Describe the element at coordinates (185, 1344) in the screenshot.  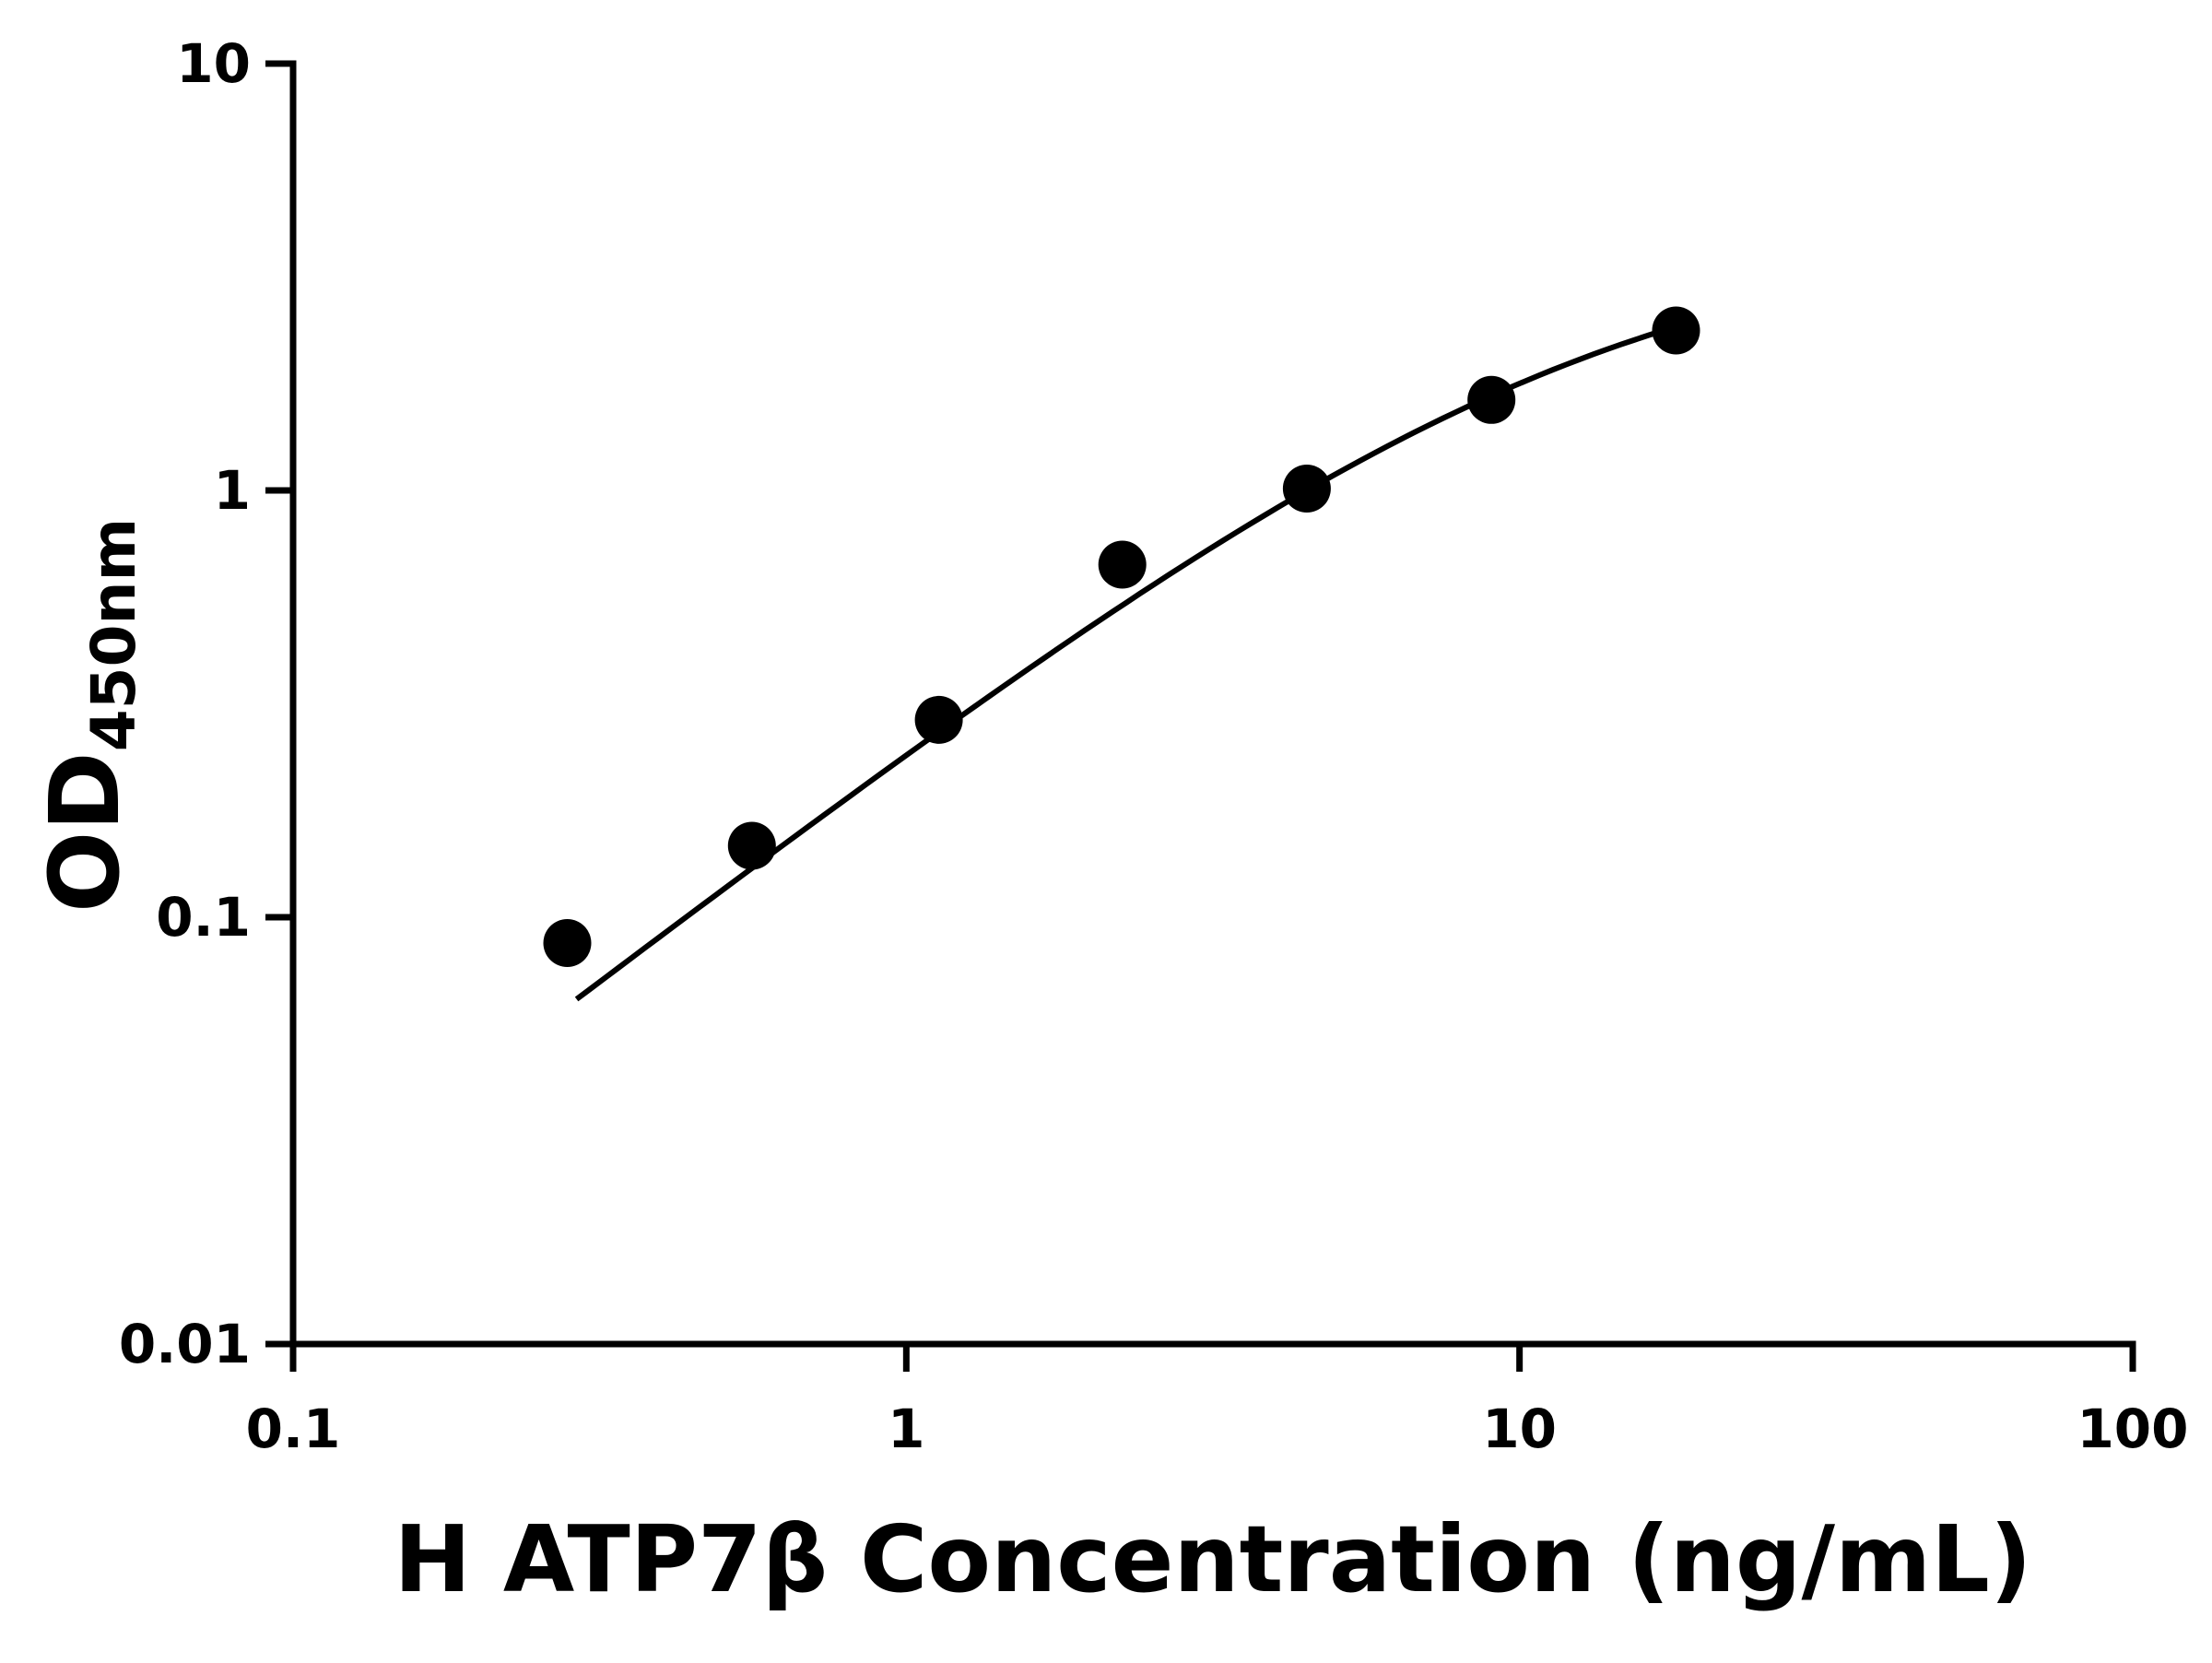
I see `y-tick-label: 0.01` at that location.